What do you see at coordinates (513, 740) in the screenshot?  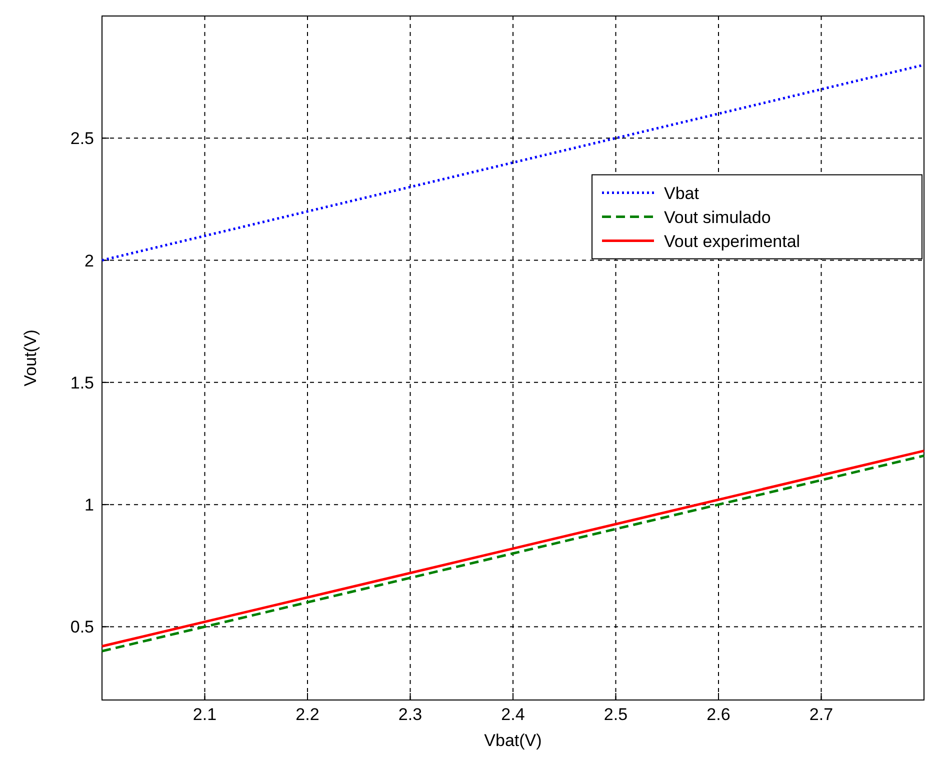 I see `x-axis-title: Vbat(V)` at bounding box center [513, 740].